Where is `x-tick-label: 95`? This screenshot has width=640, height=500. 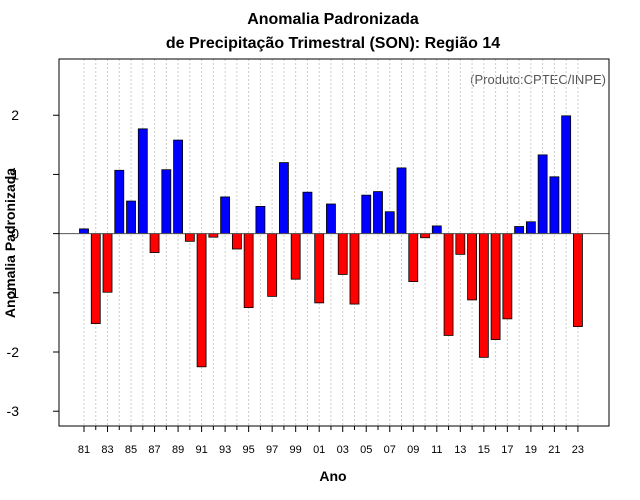 x-tick-label: 95 is located at coordinates (249, 450).